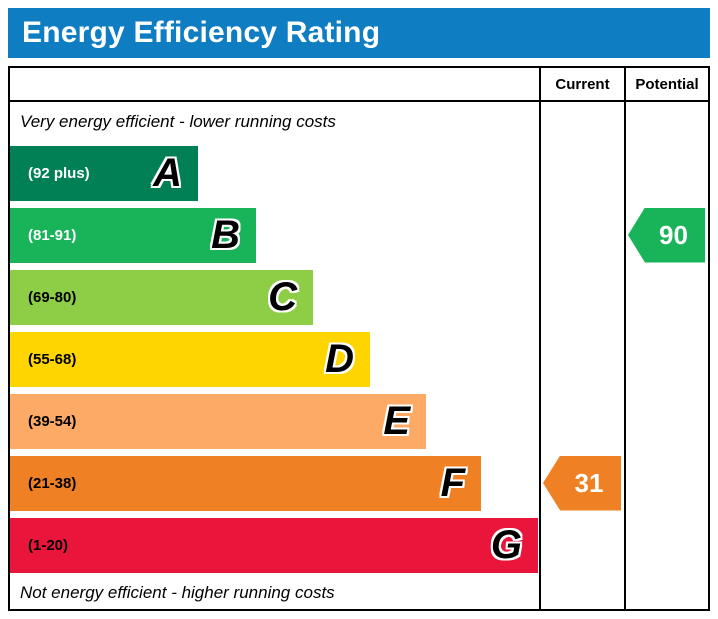  I want to click on band-row: (81-91) B, so click(274, 235).